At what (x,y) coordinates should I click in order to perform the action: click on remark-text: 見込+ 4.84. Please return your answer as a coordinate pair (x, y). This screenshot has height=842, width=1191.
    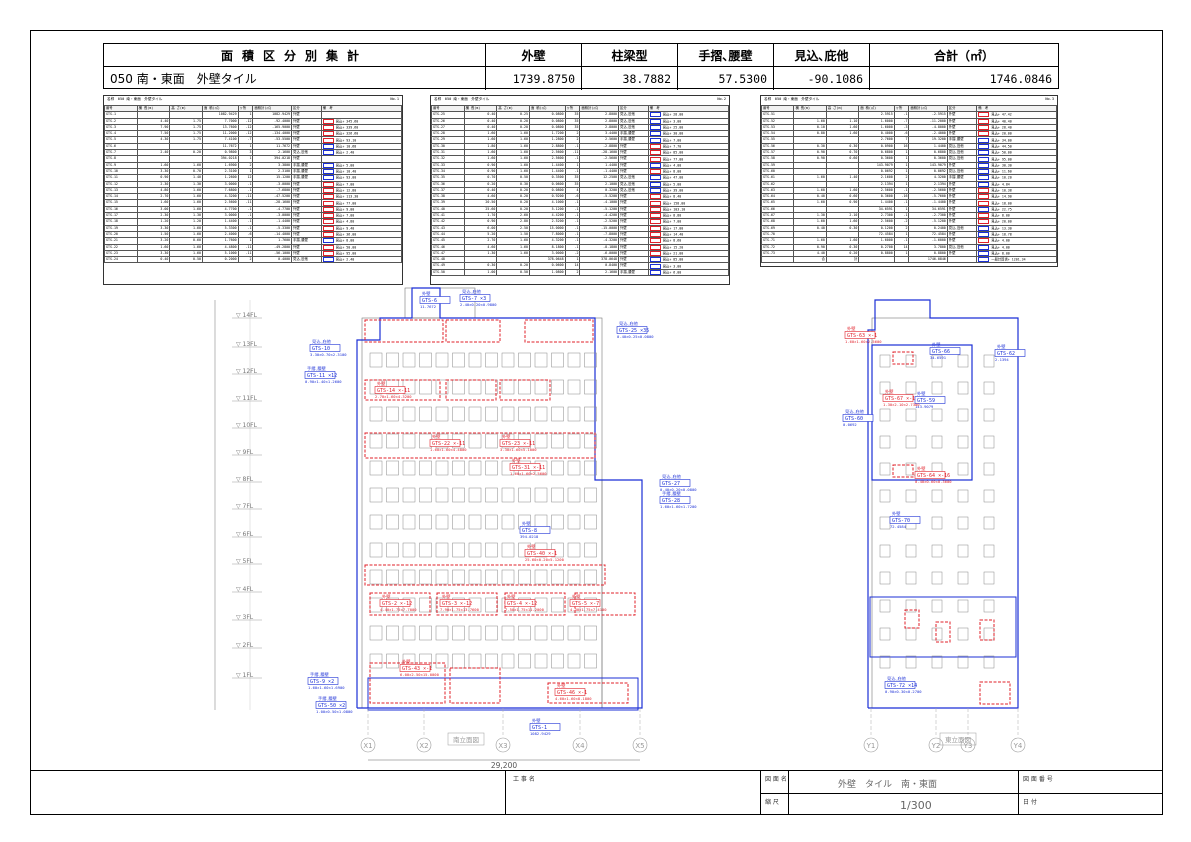
    Looking at the image, I should click on (999, 184).